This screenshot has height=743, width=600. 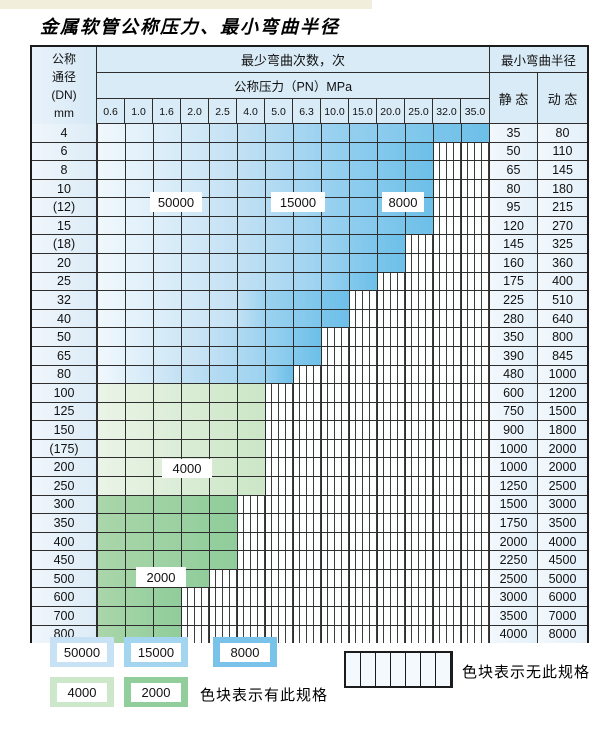 I want to click on static-radius-cell: 120, so click(x=513, y=225).